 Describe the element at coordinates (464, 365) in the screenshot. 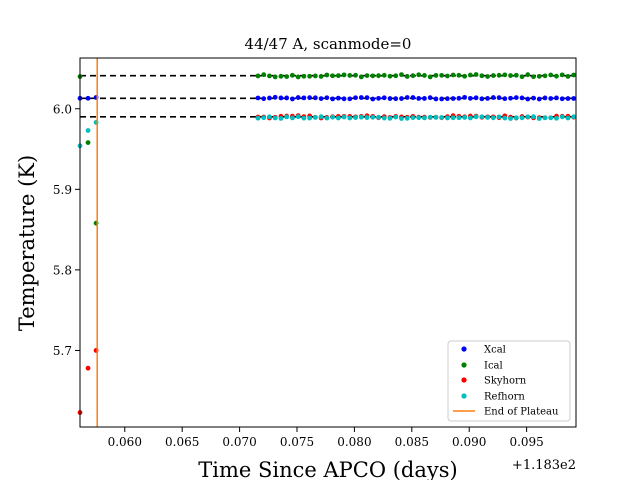

I see `legend-marker-ical` at that location.